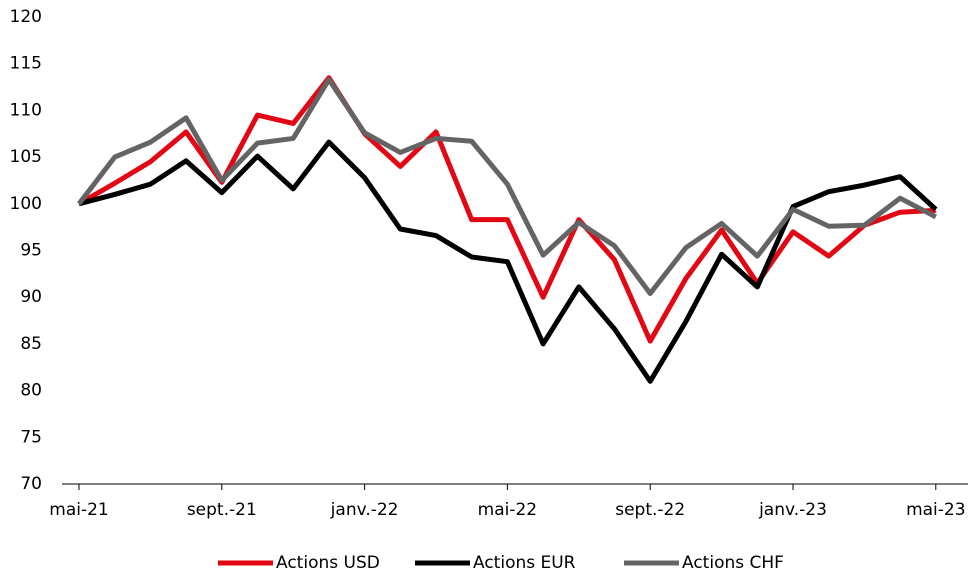  I want to click on x-tick-label: sept.-22, so click(650, 510).